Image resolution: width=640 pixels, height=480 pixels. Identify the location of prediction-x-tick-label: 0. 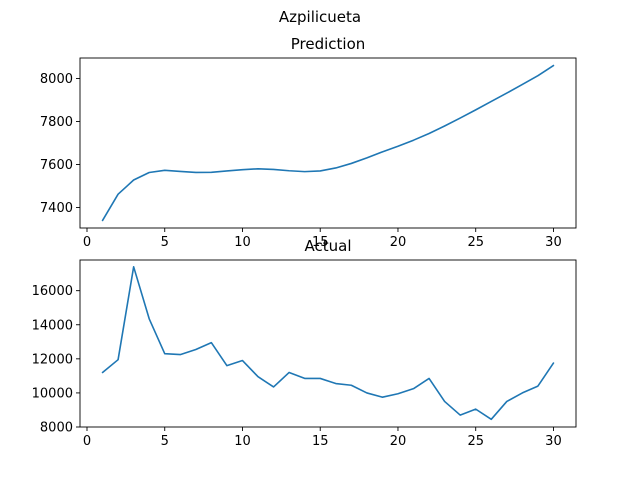
(87, 242).